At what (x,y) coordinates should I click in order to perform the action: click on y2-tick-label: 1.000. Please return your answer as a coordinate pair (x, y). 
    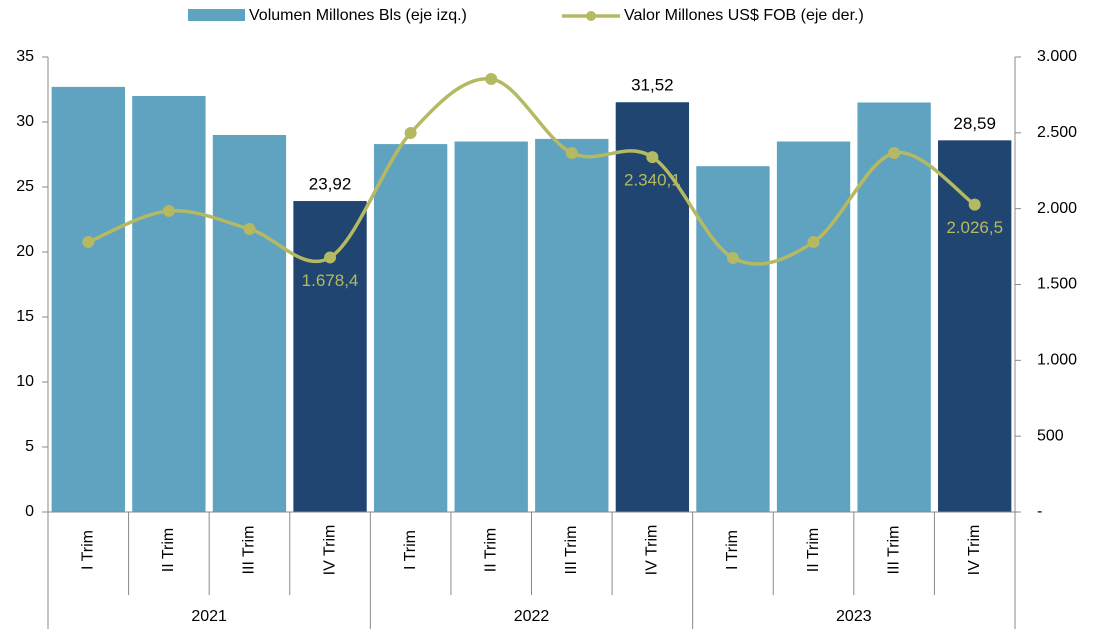
    Looking at the image, I should click on (1057, 360).